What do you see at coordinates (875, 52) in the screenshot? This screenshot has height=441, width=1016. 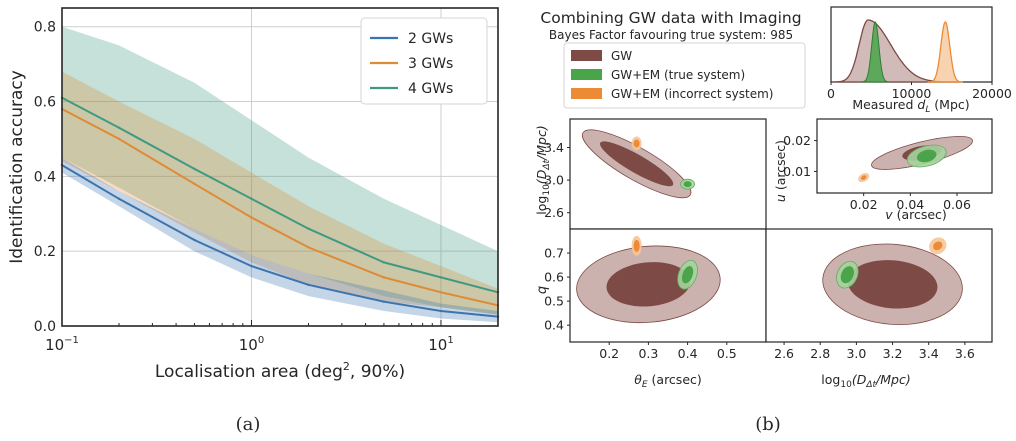 I see `hist-true-system` at bounding box center [875, 52].